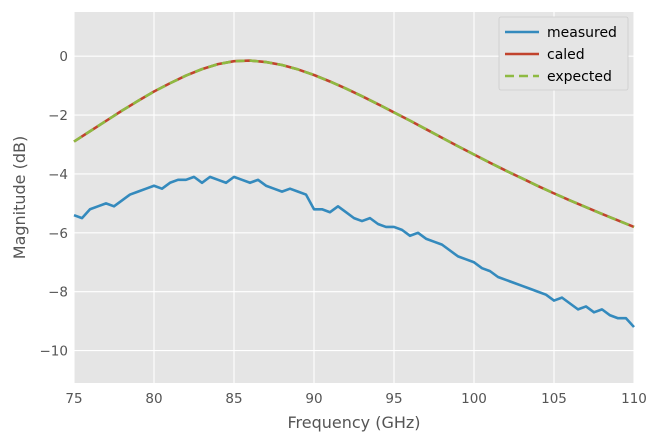  I want to click on y-tick-label: −10, so click(54, 352).